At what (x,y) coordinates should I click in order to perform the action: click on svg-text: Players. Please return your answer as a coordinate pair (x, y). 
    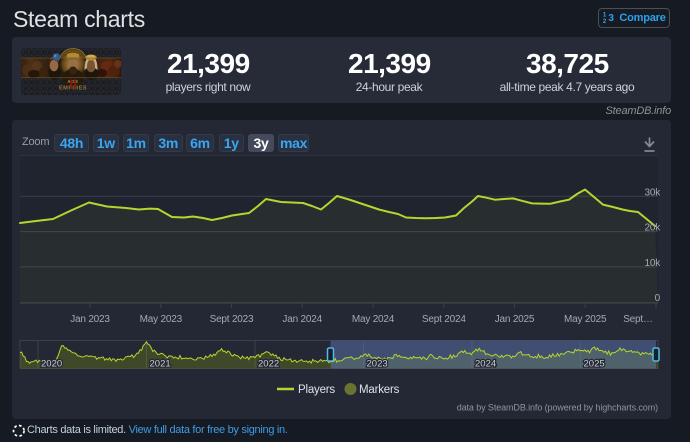
    Looking at the image, I should click on (316, 390).